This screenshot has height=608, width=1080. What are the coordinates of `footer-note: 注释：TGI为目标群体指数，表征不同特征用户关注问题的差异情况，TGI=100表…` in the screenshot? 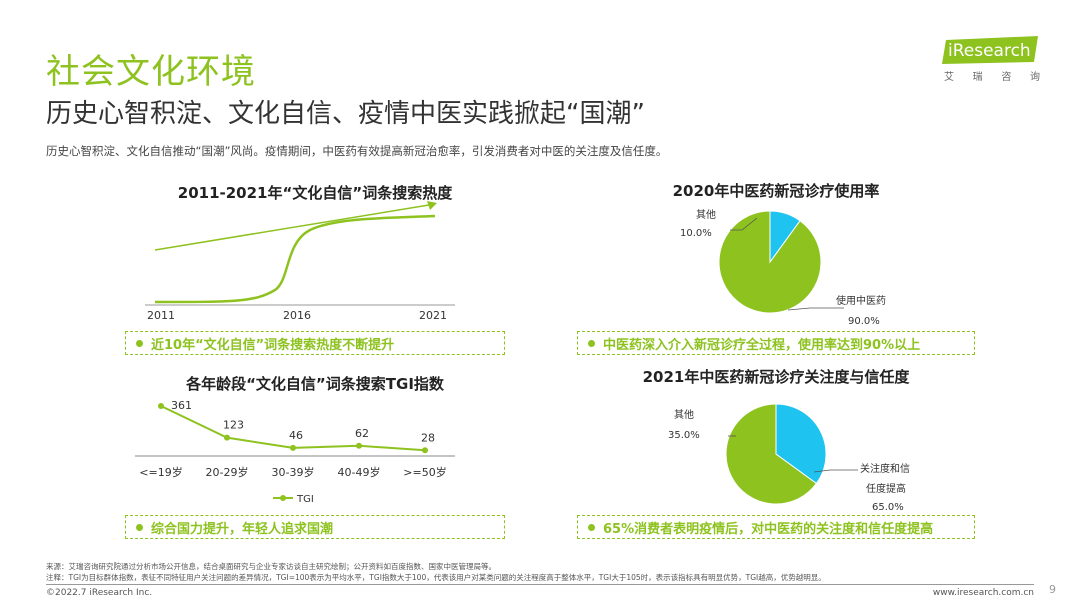 It's located at (436, 577).